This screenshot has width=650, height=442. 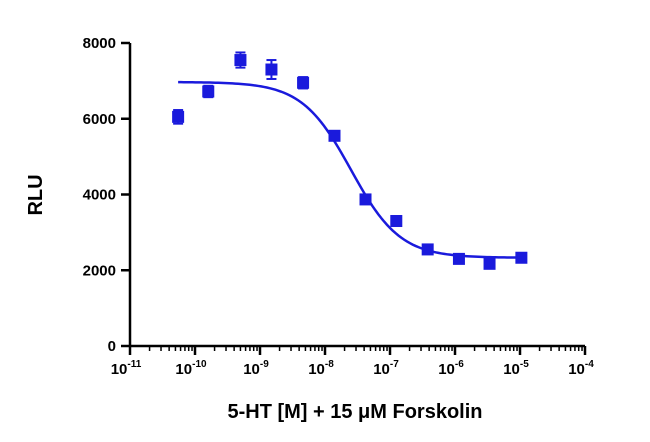 I want to click on y-tick-label: 0, so click(x=112, y=346).